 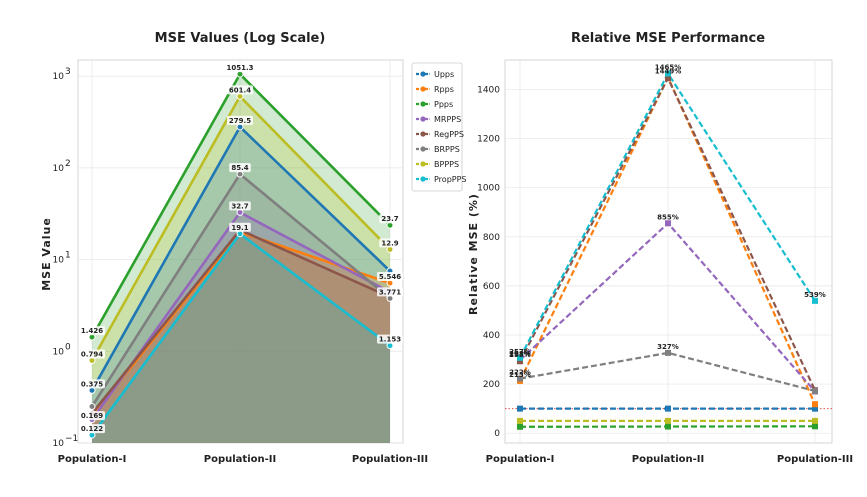 I want to click on right-y-tick-label: 600, so click(x=491, y=287).